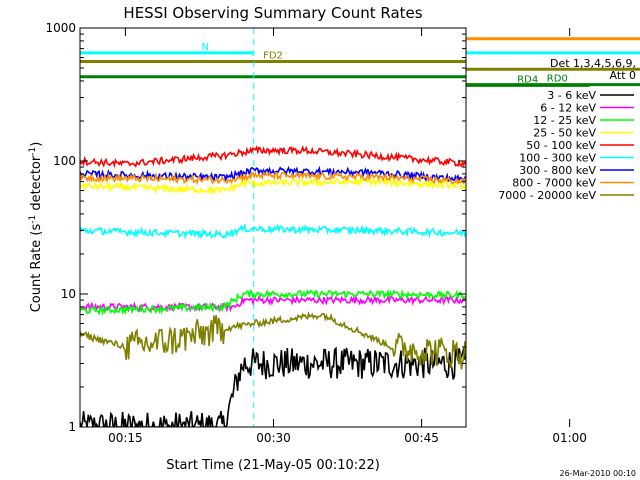  I want to click on y-tick-label: 1000, so click(60, 28).